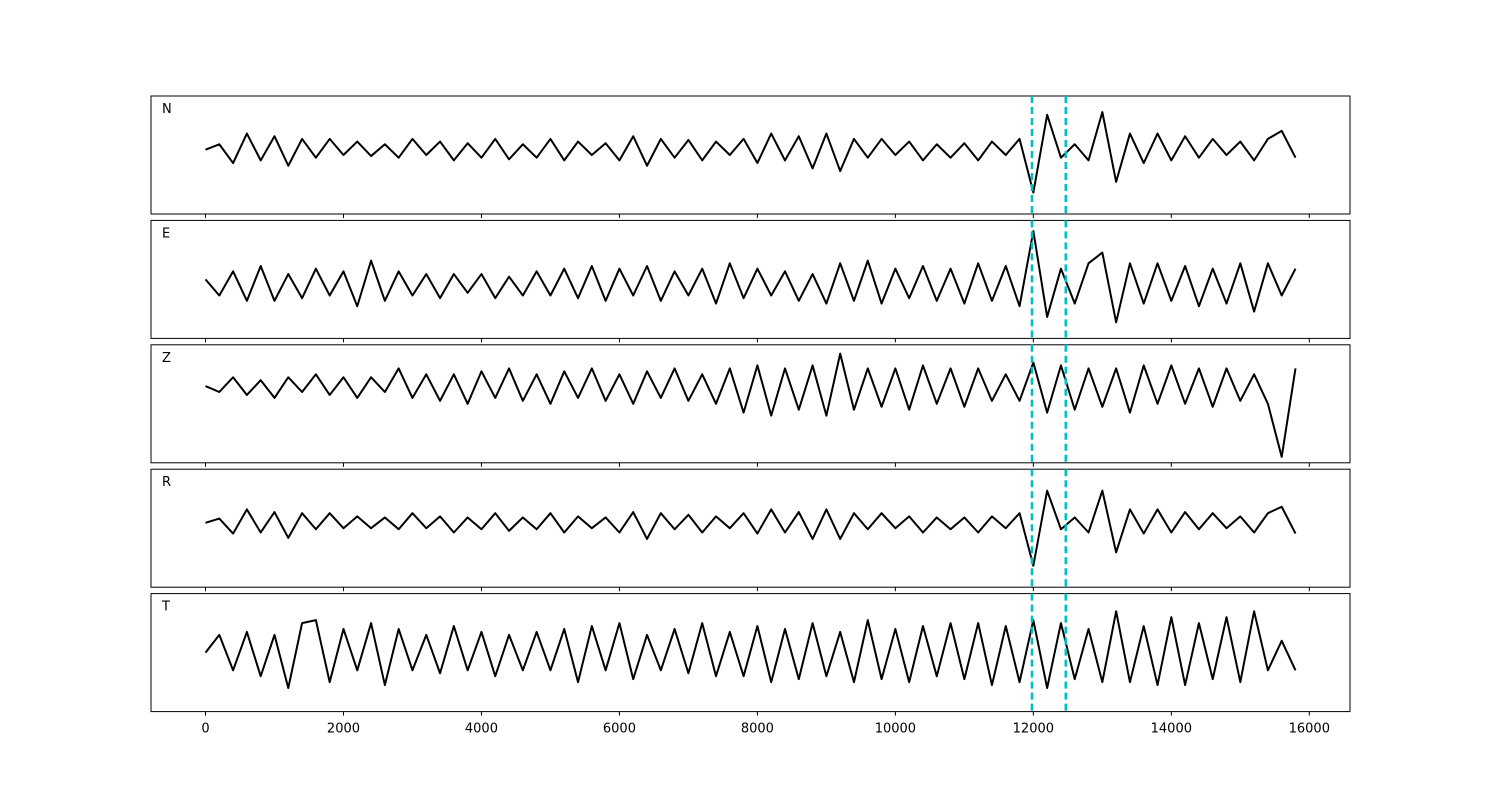  I want to click on x-tick-label: 6000, so click(619, 729).